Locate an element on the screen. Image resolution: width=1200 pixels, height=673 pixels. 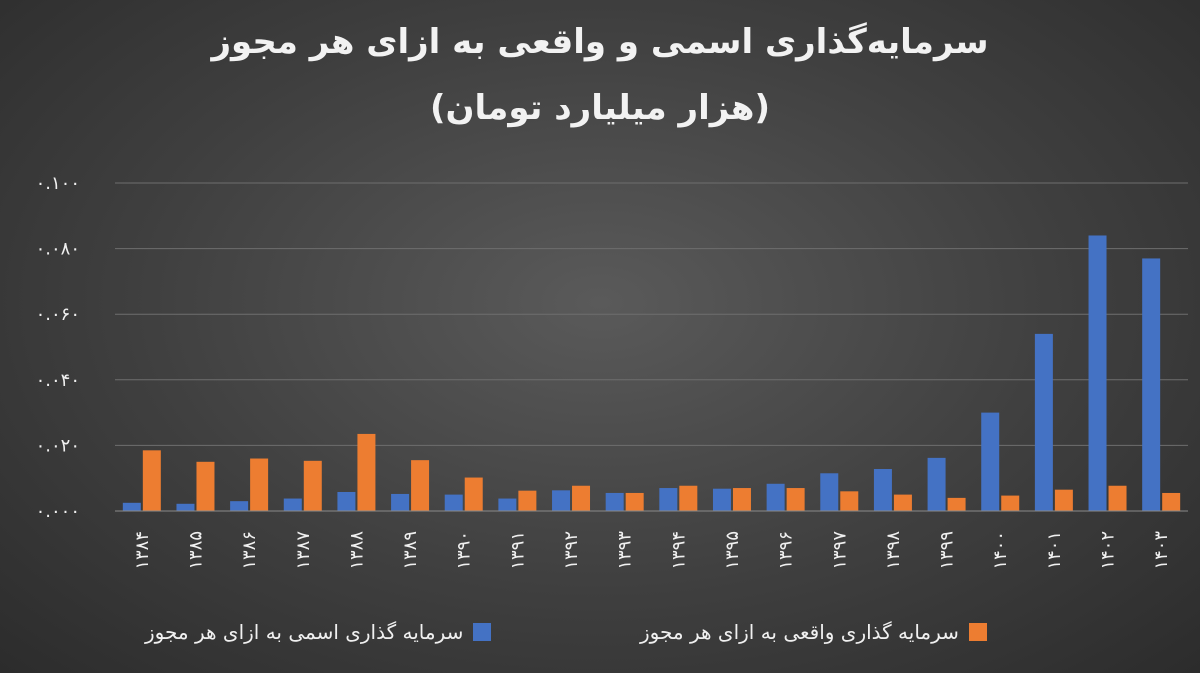
legend-label-nominal: سرمایه گذاری اسمی به ازای هر مجوز is located at coordinates (304, 632).